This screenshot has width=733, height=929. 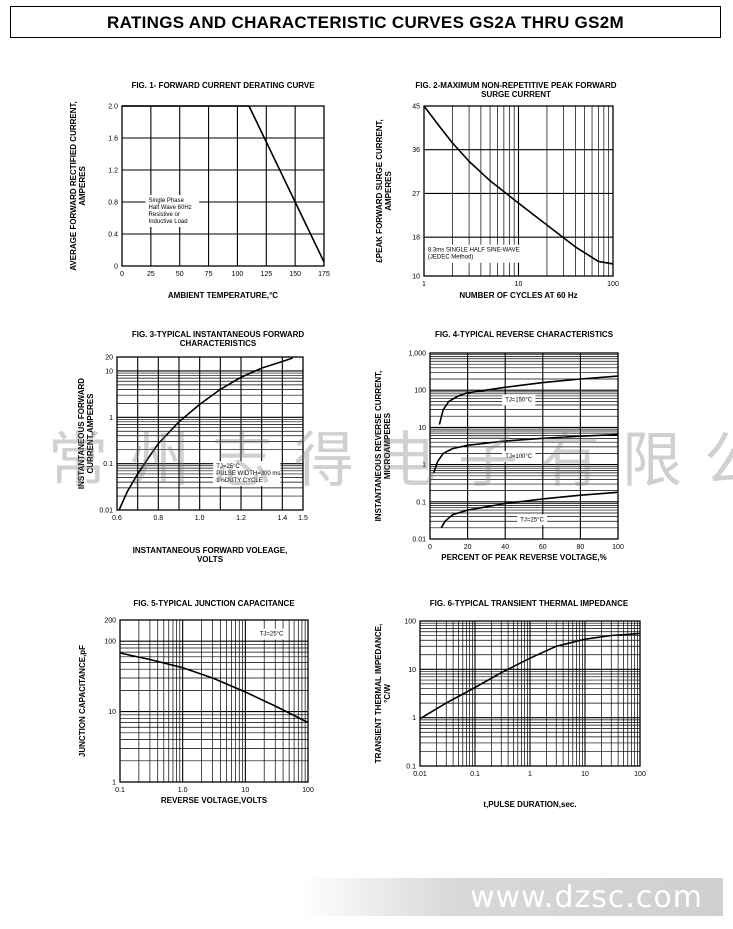 What do you see at coordinates (109, 358) in the screenshot?
I see `y-tick-label: 20` at bounding box center [109, 358].